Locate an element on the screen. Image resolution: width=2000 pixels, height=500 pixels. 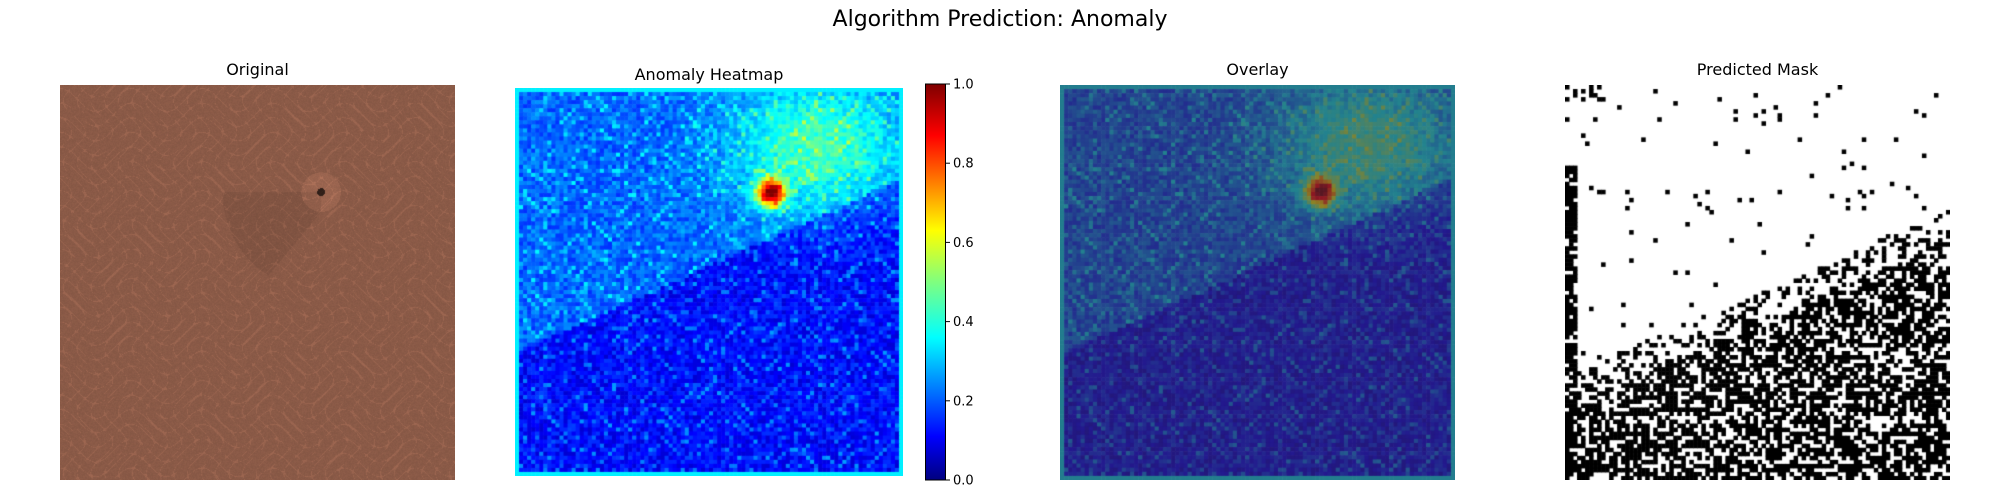
original-panel-title: Original is located at coordinates (257, 69).